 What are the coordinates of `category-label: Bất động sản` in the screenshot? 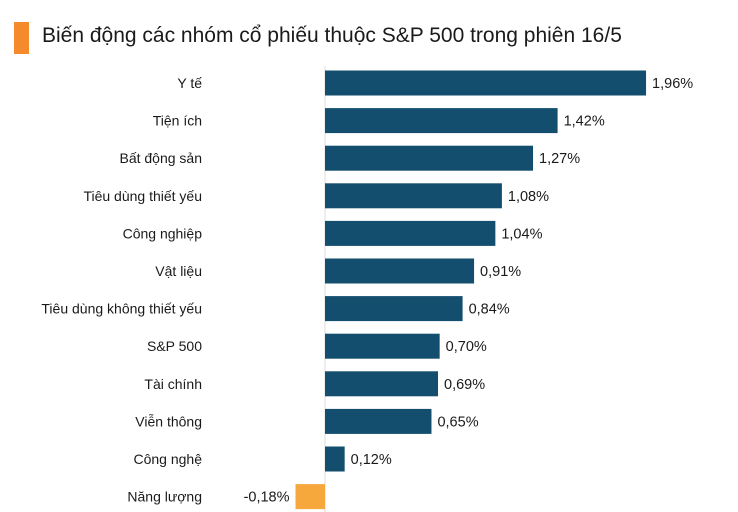 It's located at (160, 158).